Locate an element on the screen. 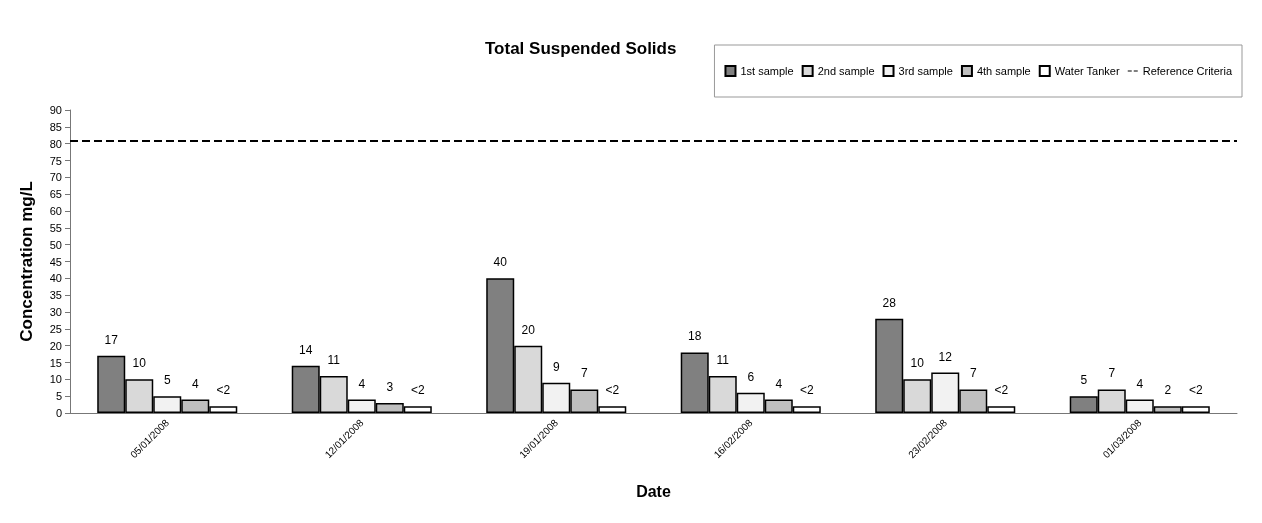 The height and width of the screenshot is (523, 1262). legend-label: 2nd sample is located at coordinates (846, 71).